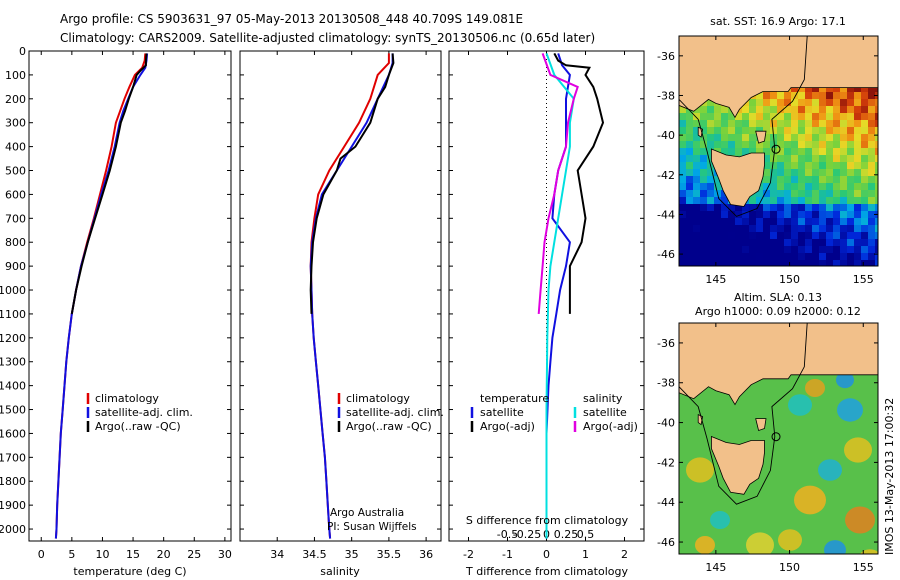 This screenshot has width=900, height=580. Describe the element at coordinates (507, 426) in the screenshot. I see `legend-label-t-argo: Argo(-adj)` at that location.